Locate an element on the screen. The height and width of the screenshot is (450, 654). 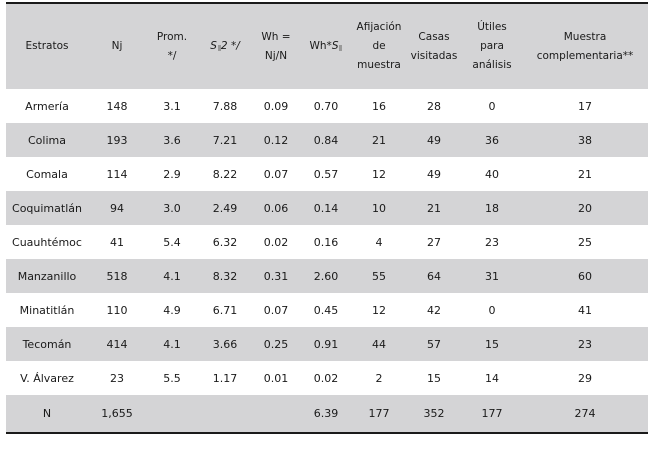
cell-total-afijacion: 177 is located at coordinates (379, 413).